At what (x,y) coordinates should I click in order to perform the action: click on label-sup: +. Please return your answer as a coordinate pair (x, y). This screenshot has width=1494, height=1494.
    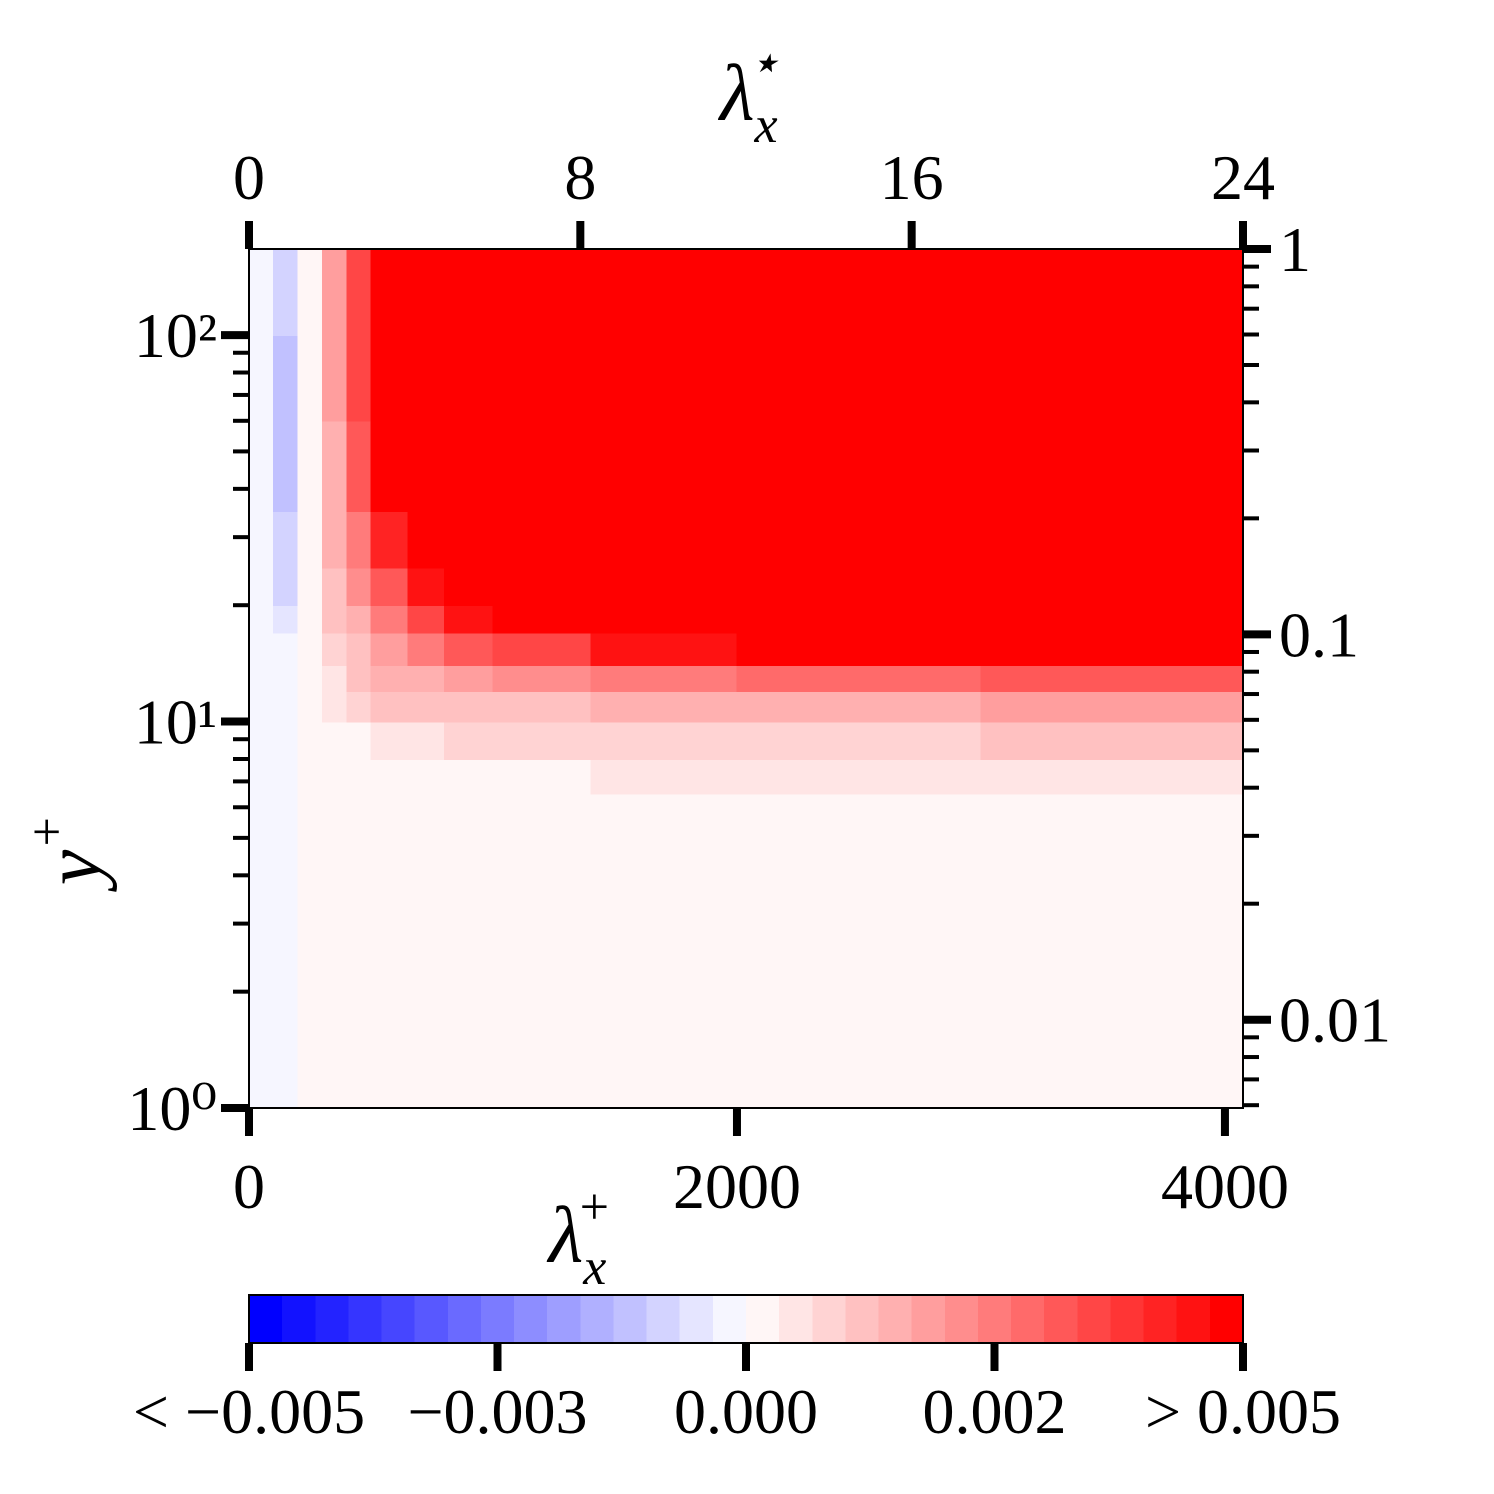
    Looking at the image, I should click on (47, 832).